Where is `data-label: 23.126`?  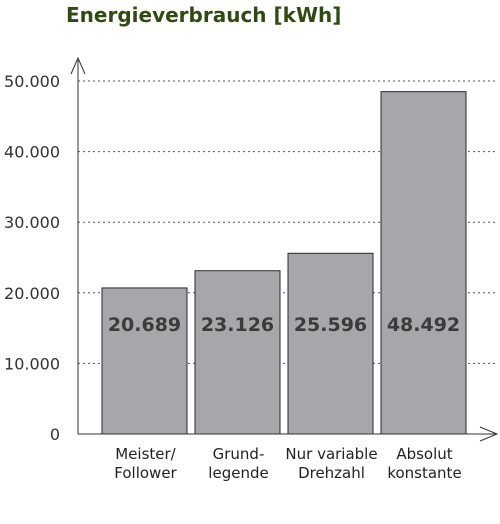 data-label: 23.126 is located at coordinates (237, 325).